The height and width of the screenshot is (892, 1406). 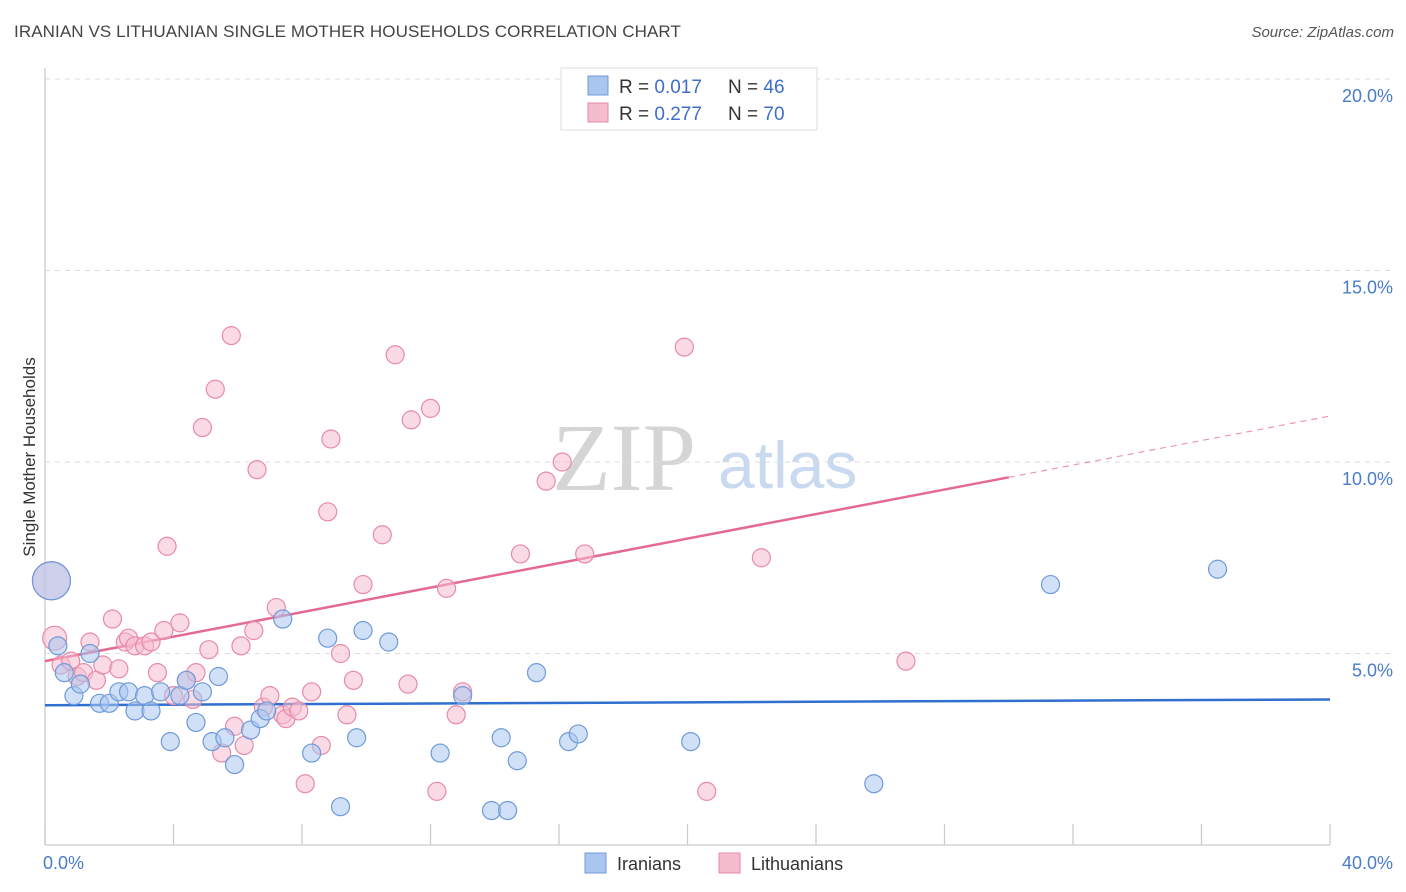 I want to click on bottom-legend-lithuanians: Lithuanians, so click(x=797, y=864).